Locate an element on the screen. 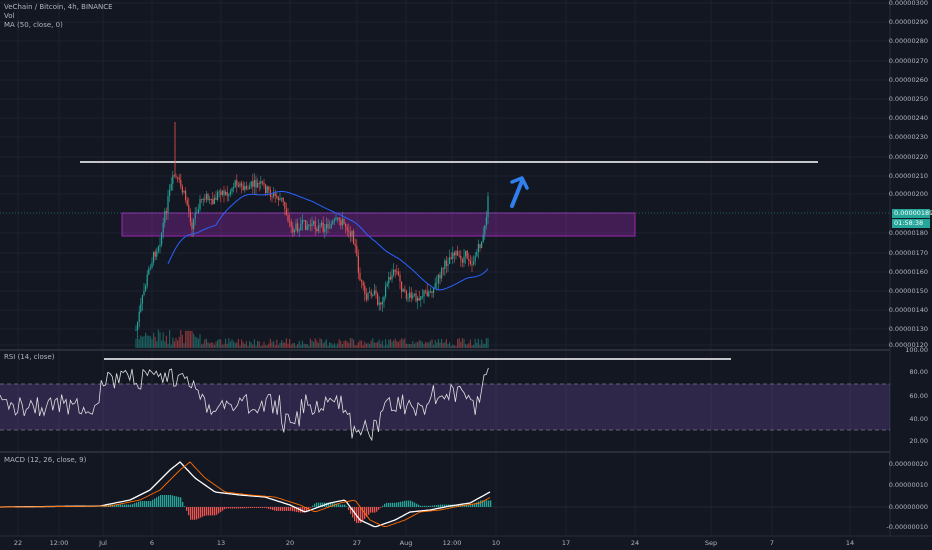 The height and width of the screenshot is (550, 932). ma-label: MA (50, close, 0) is located at coordinates (33, 25).